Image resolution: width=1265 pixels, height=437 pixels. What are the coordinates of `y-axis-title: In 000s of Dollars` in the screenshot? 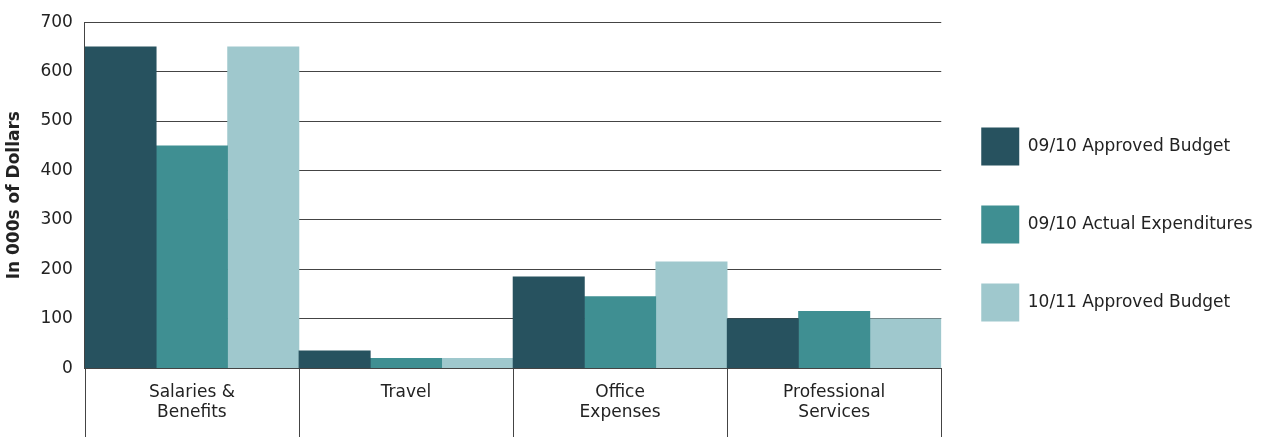 It's located at (12, 195).